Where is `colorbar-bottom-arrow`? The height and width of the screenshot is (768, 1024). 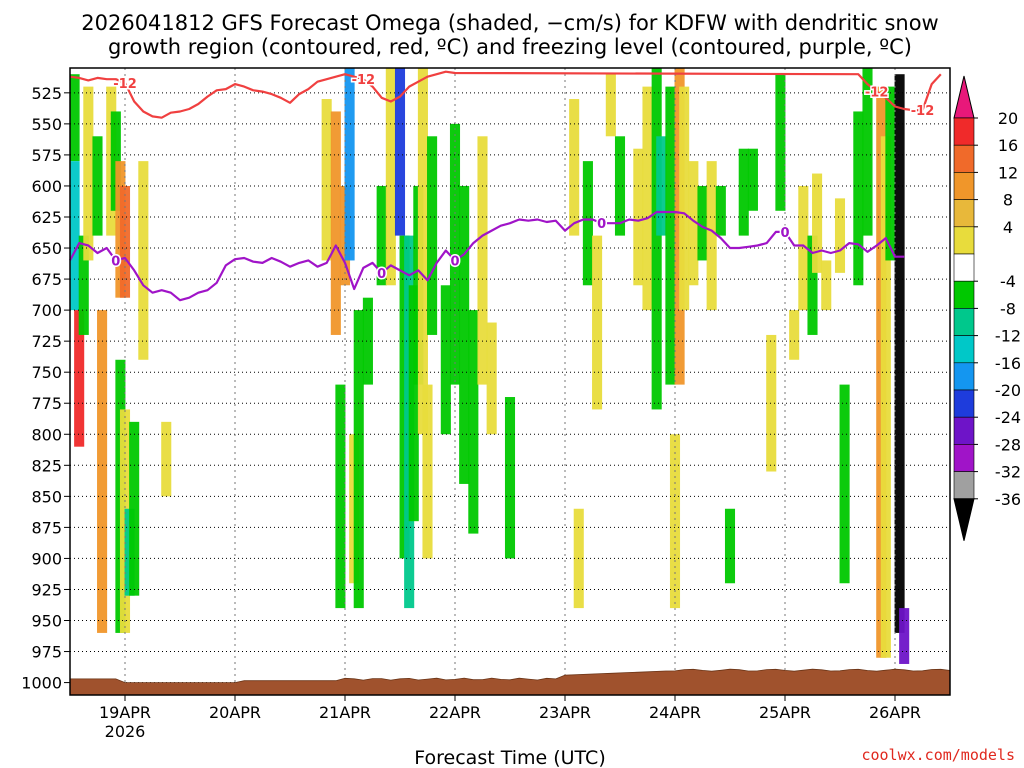 colorbar-bottom-arrow is located at coordinates (964, 519).